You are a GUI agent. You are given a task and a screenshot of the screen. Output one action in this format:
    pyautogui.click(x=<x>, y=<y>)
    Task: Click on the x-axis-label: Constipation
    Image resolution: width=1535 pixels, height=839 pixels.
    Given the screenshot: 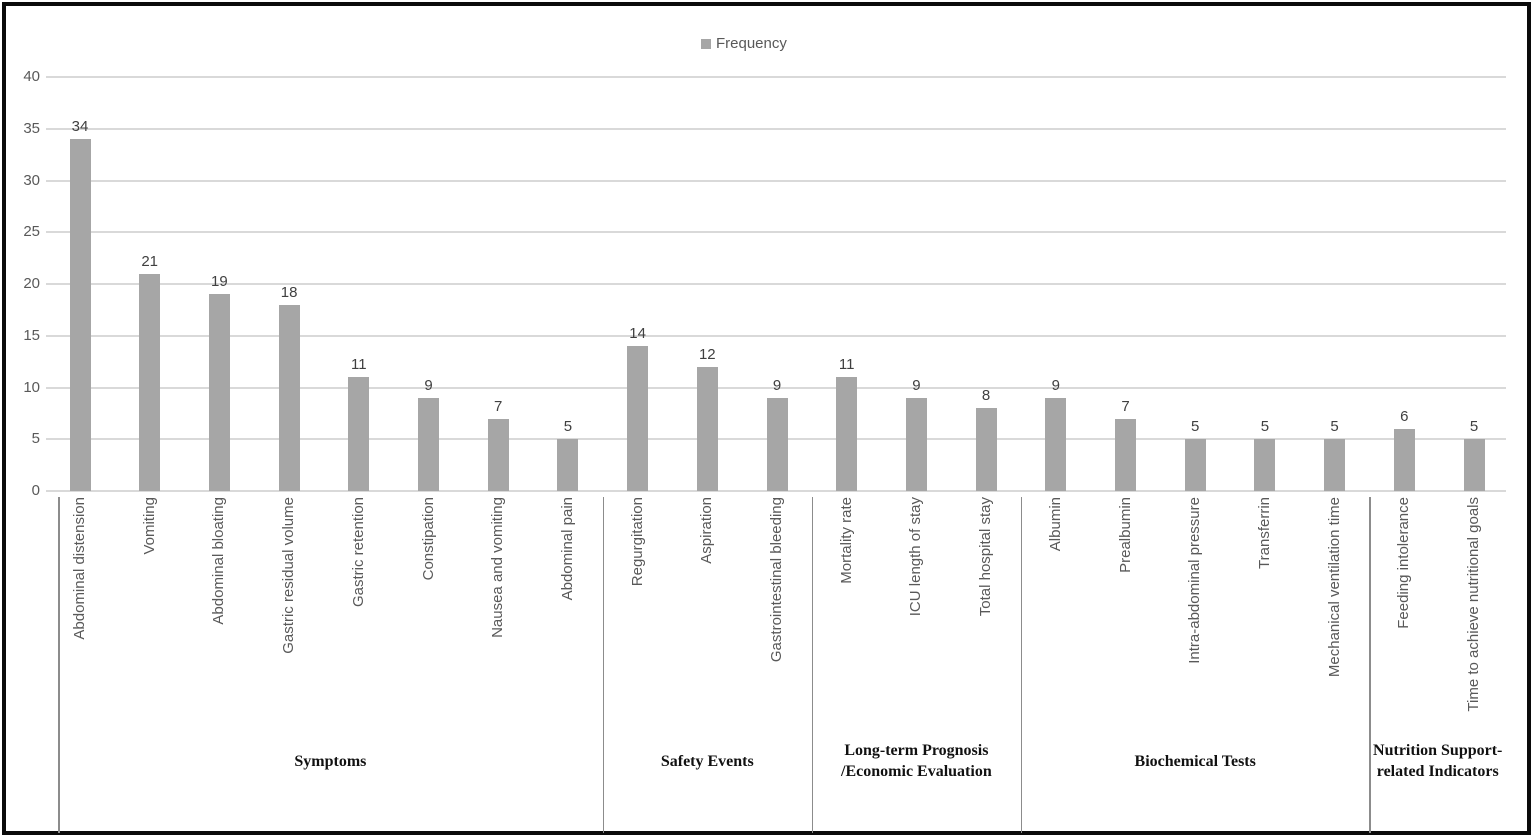 What is the action you would take?
    pyautogui.click(x=428, y=539)
    